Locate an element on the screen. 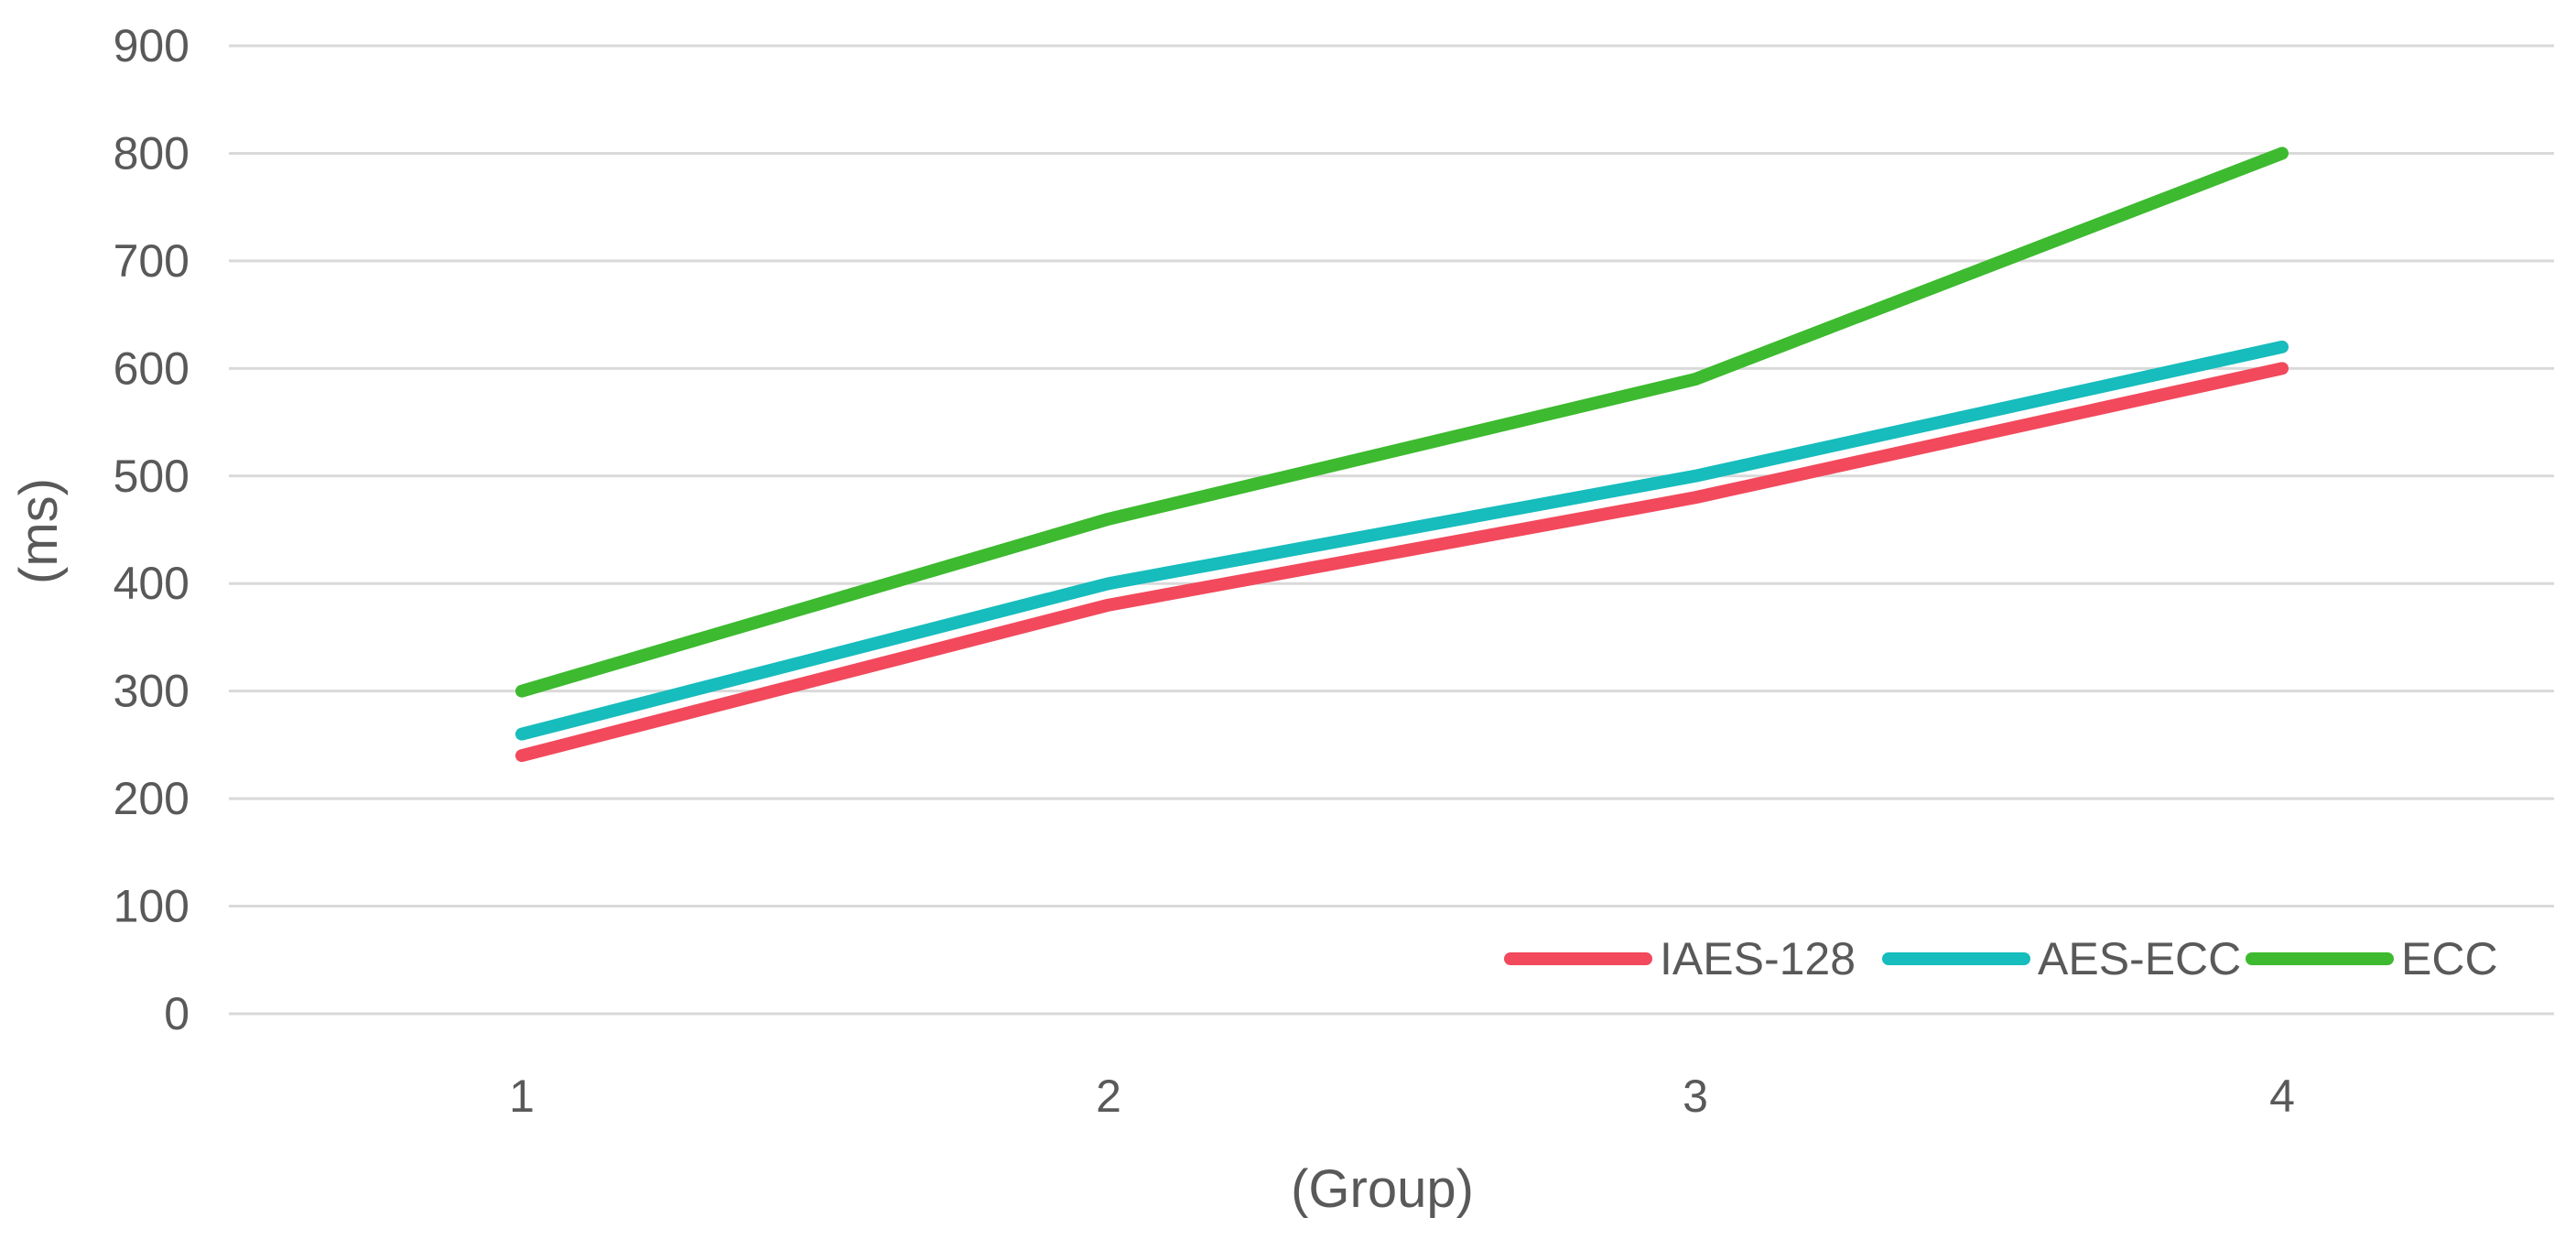 The image size is (2576, 1250). y-tick-label: 700 is located at coordinates (151, 261).